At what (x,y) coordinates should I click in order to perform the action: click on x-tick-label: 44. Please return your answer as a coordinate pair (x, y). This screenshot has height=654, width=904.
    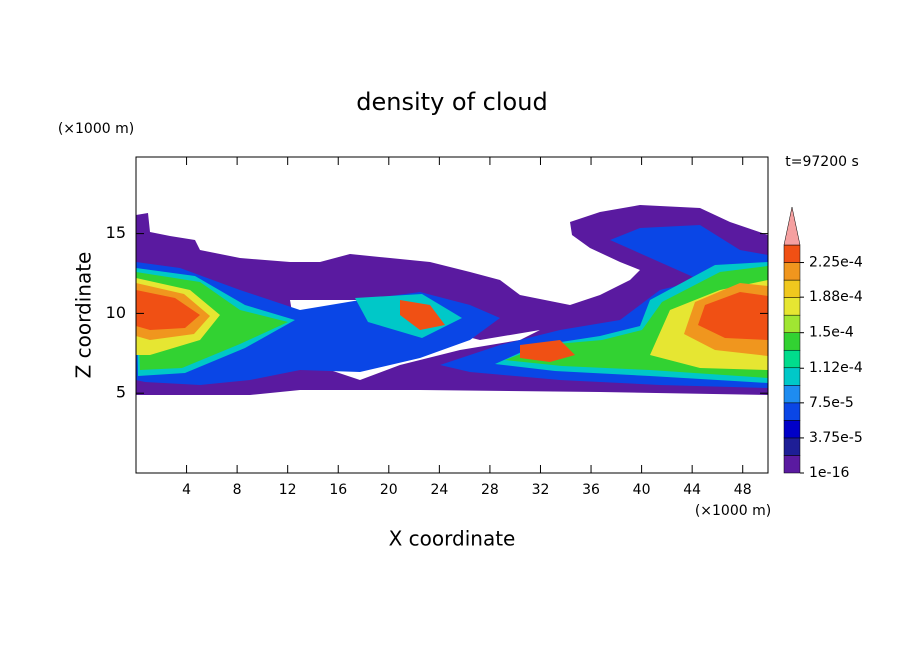
    Looking at the image, I should click on (692, 490).